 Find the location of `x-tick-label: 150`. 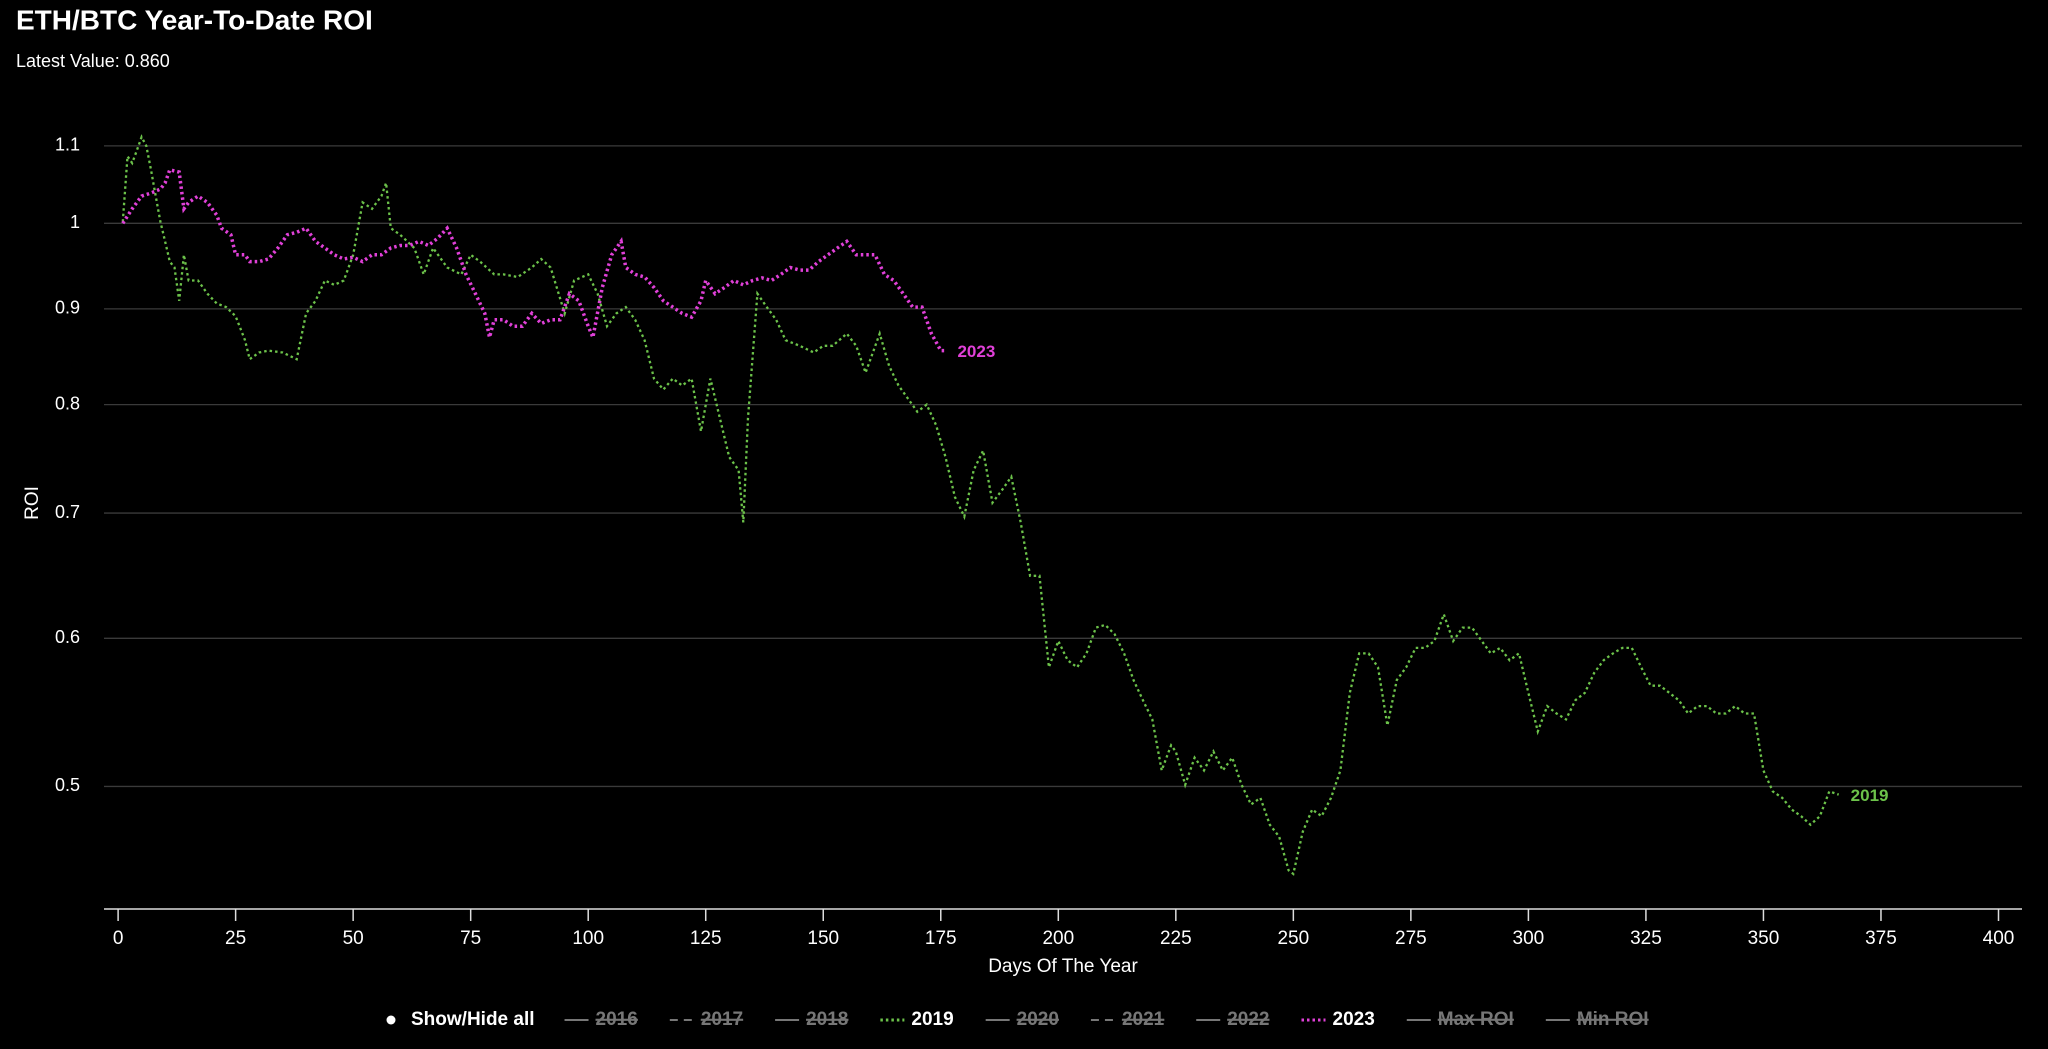

x-tick-label: 150 is located at coordinates (823, 938).